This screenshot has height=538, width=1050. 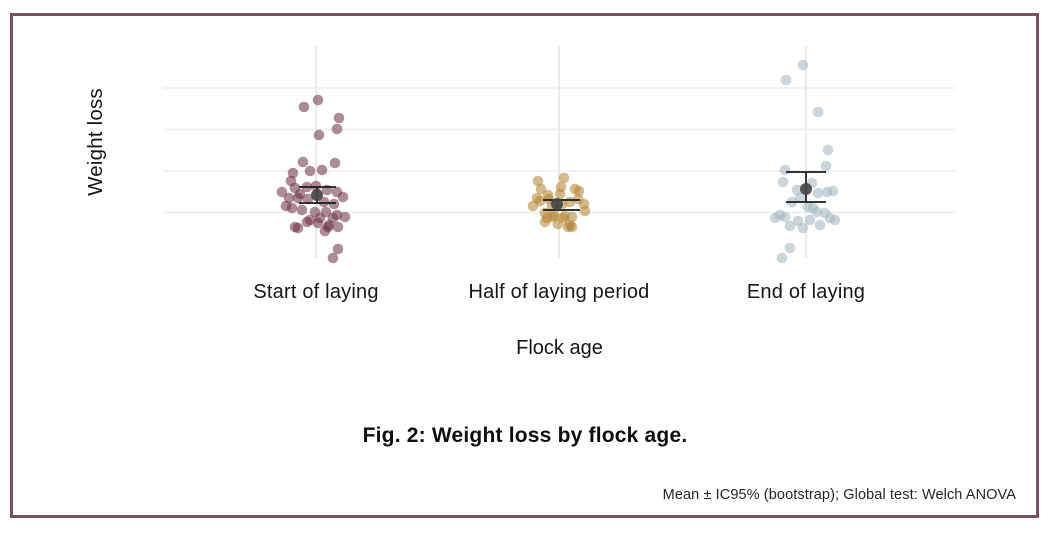 I want to click on x-tick-label: Start of laying, so click(x=316, y=292).